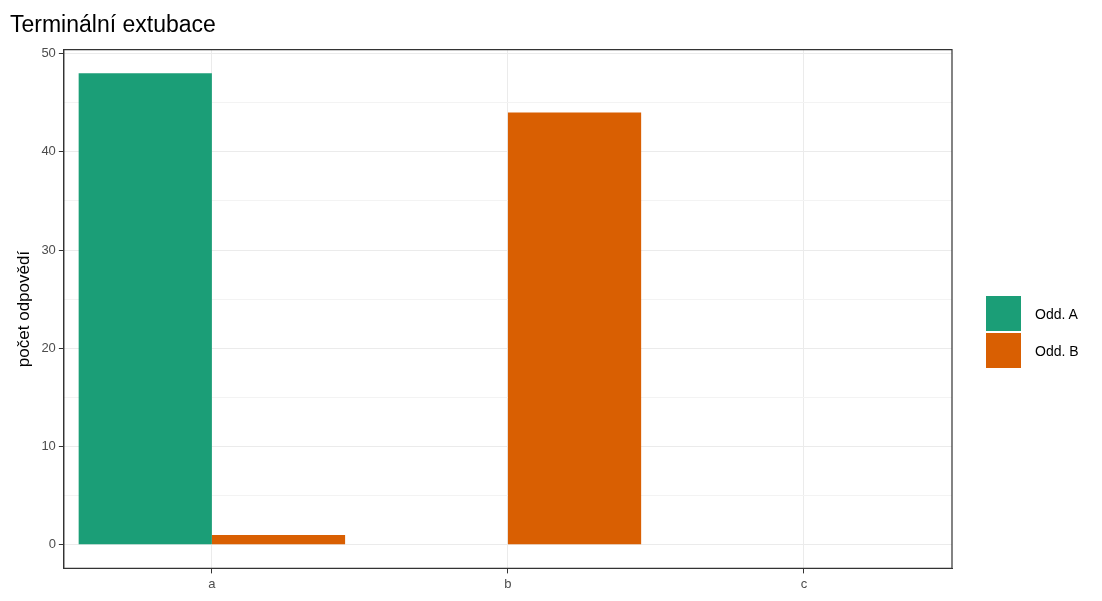 This screenshot has height=601, width=1102. Describe the element at coordinates (48, 53) in the screenshot. I see `y-tick-label: 50` at that location.